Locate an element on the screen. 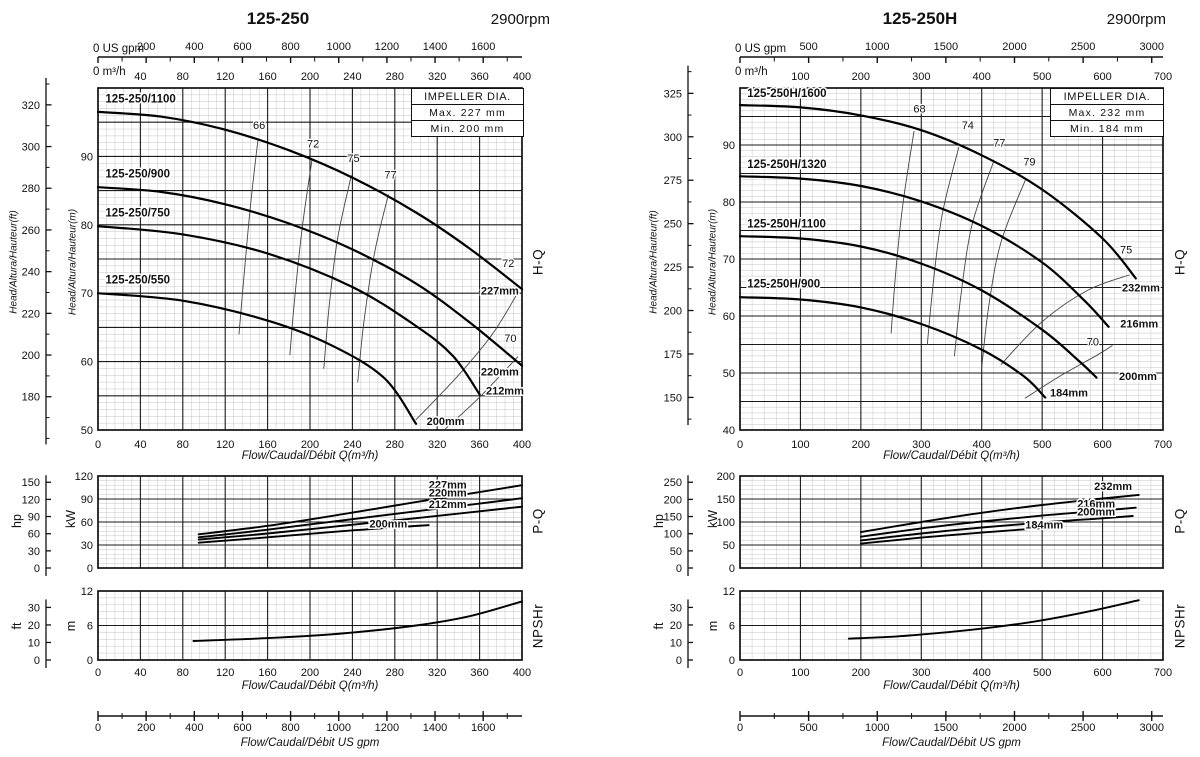  y-axis-label-head-ft: Head/Altura/Hauteur(ft) is located at coordinates (14, 262).